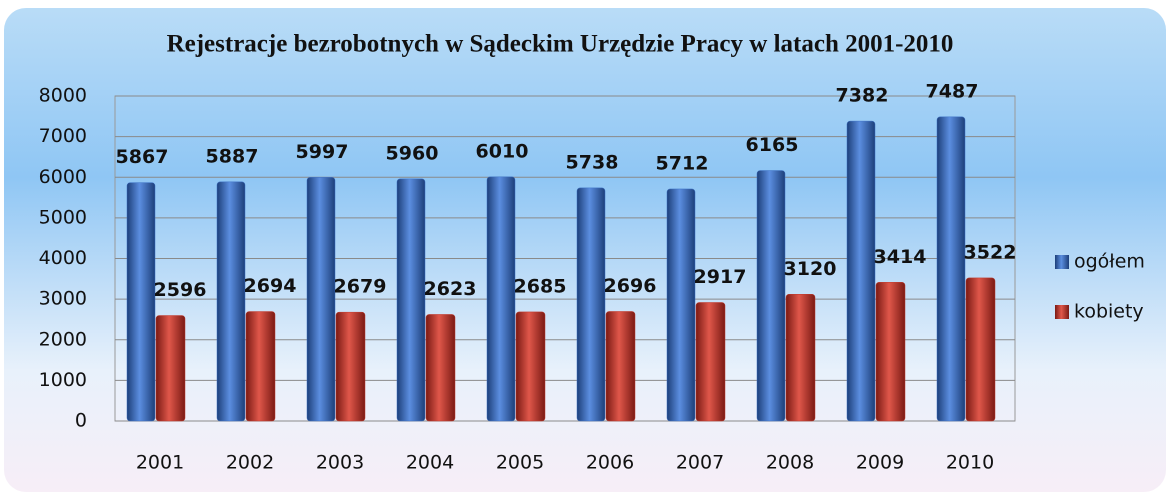 The width and height of the screenshot is (1170, 495). I want to click on x-tick-label: 2006, so click(610, 463).